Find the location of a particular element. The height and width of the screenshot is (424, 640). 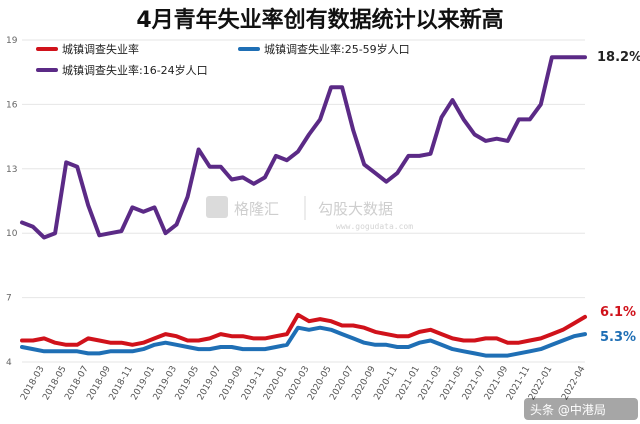

end-label-2: 18.2% is located at coordinates (618, 57).